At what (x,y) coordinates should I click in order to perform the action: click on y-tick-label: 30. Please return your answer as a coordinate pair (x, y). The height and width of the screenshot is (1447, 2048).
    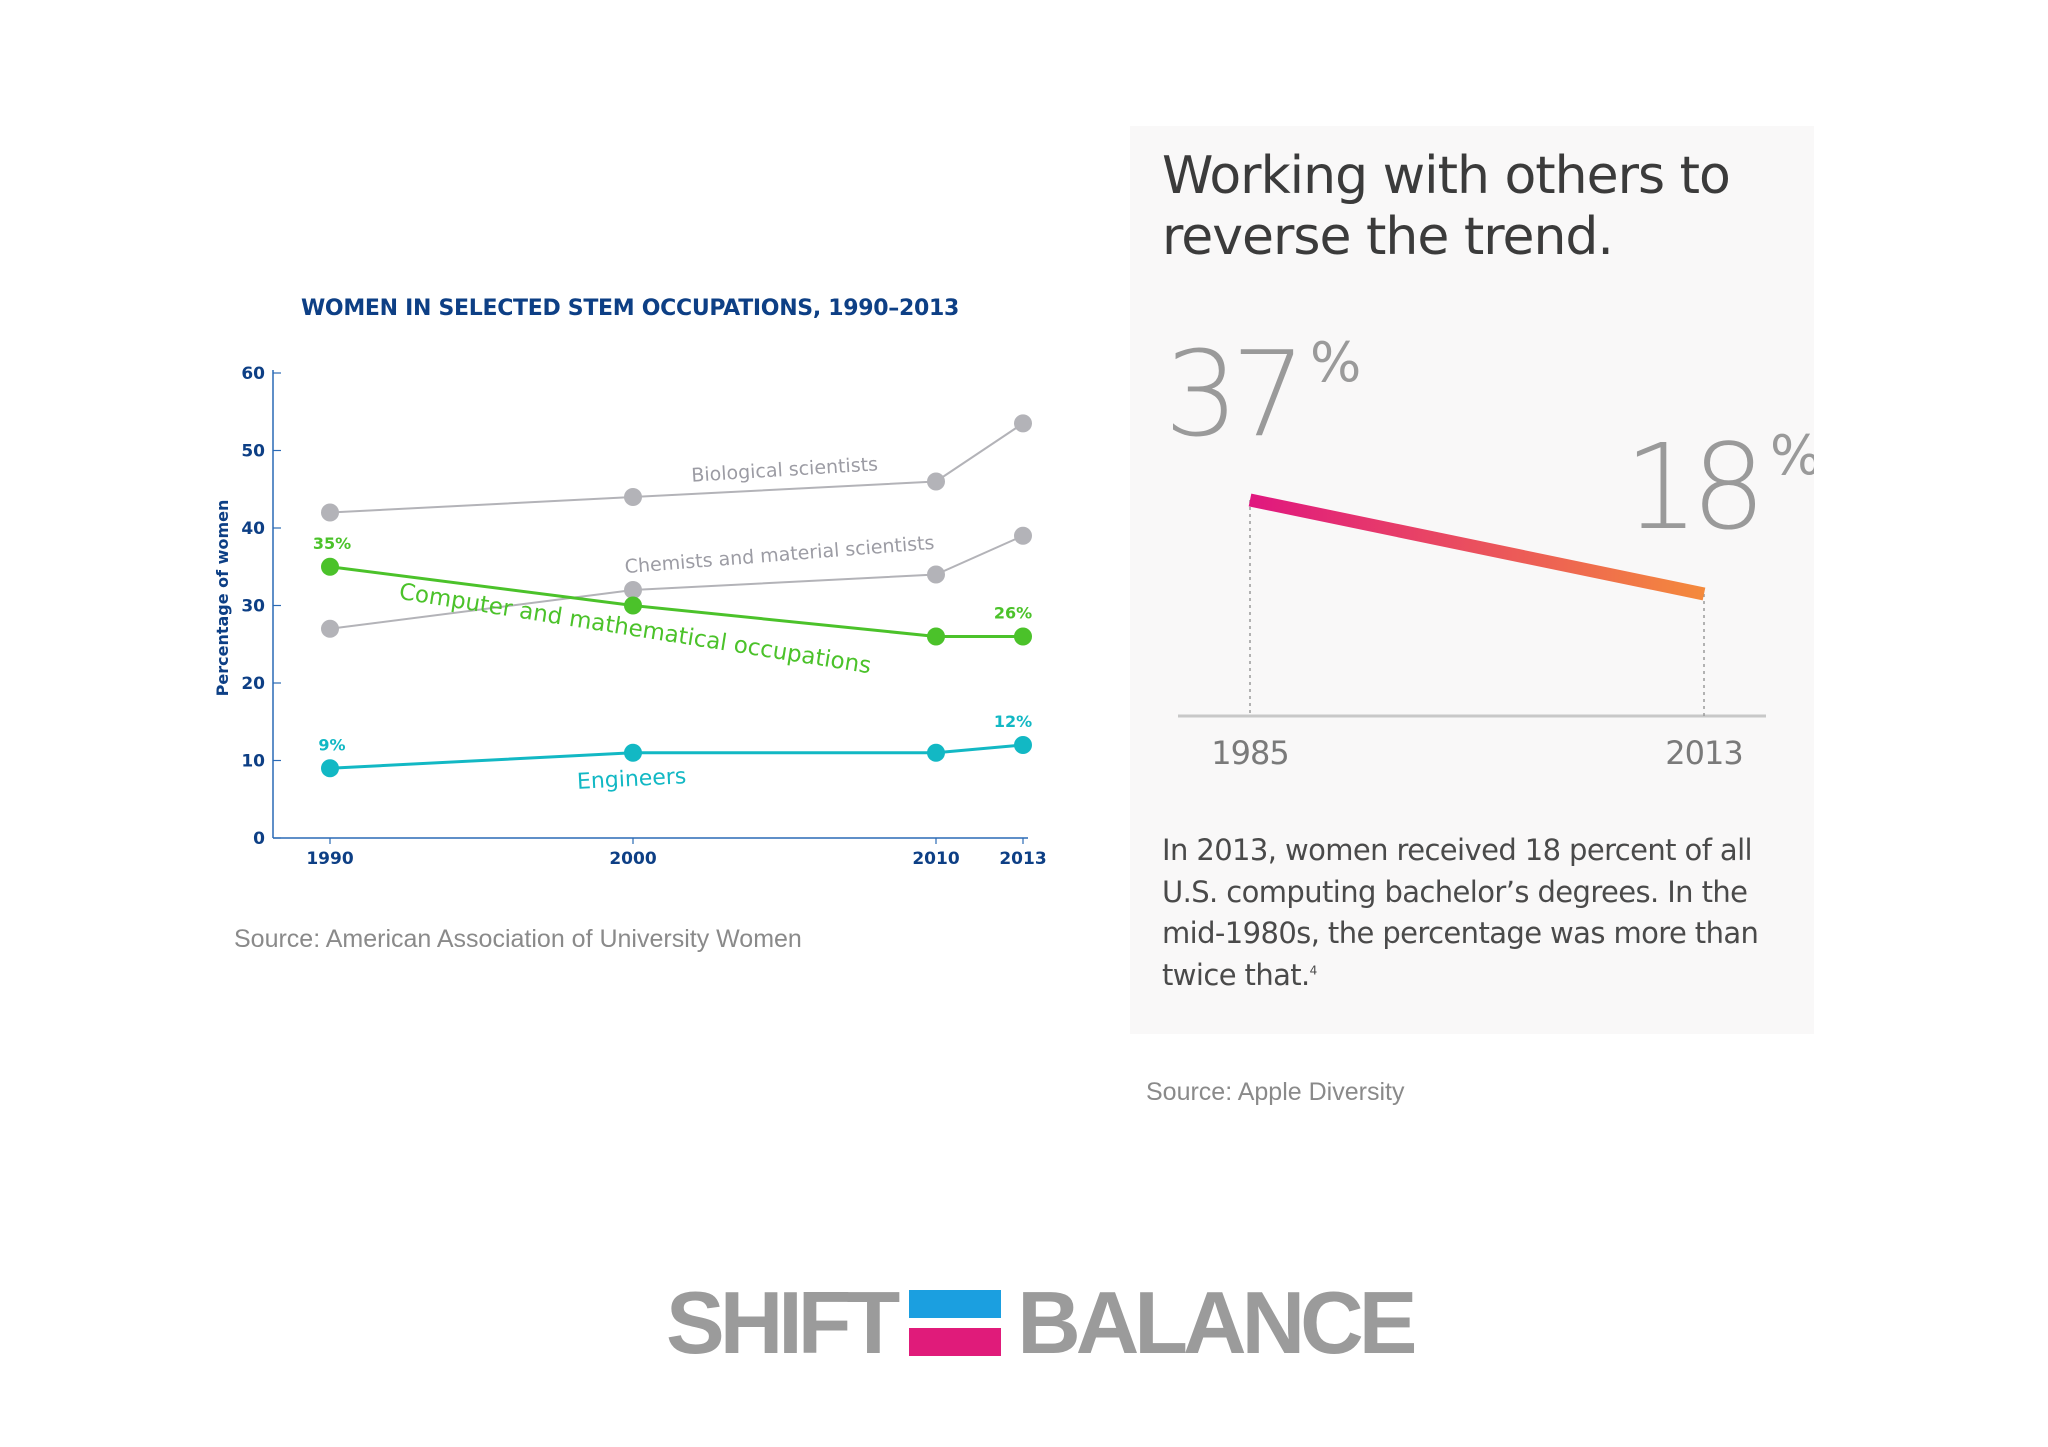
    Looking at the image, I should click on (253, 607).